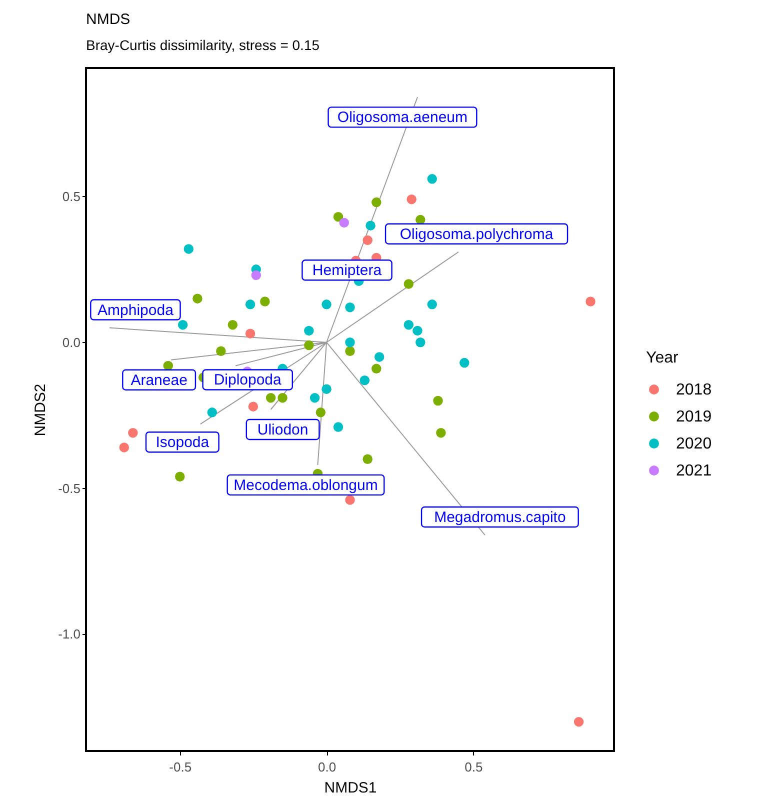  Describe the element at coordinates (248, 380) in the screenshot. I see `annotation: Diplopoda` at that location.